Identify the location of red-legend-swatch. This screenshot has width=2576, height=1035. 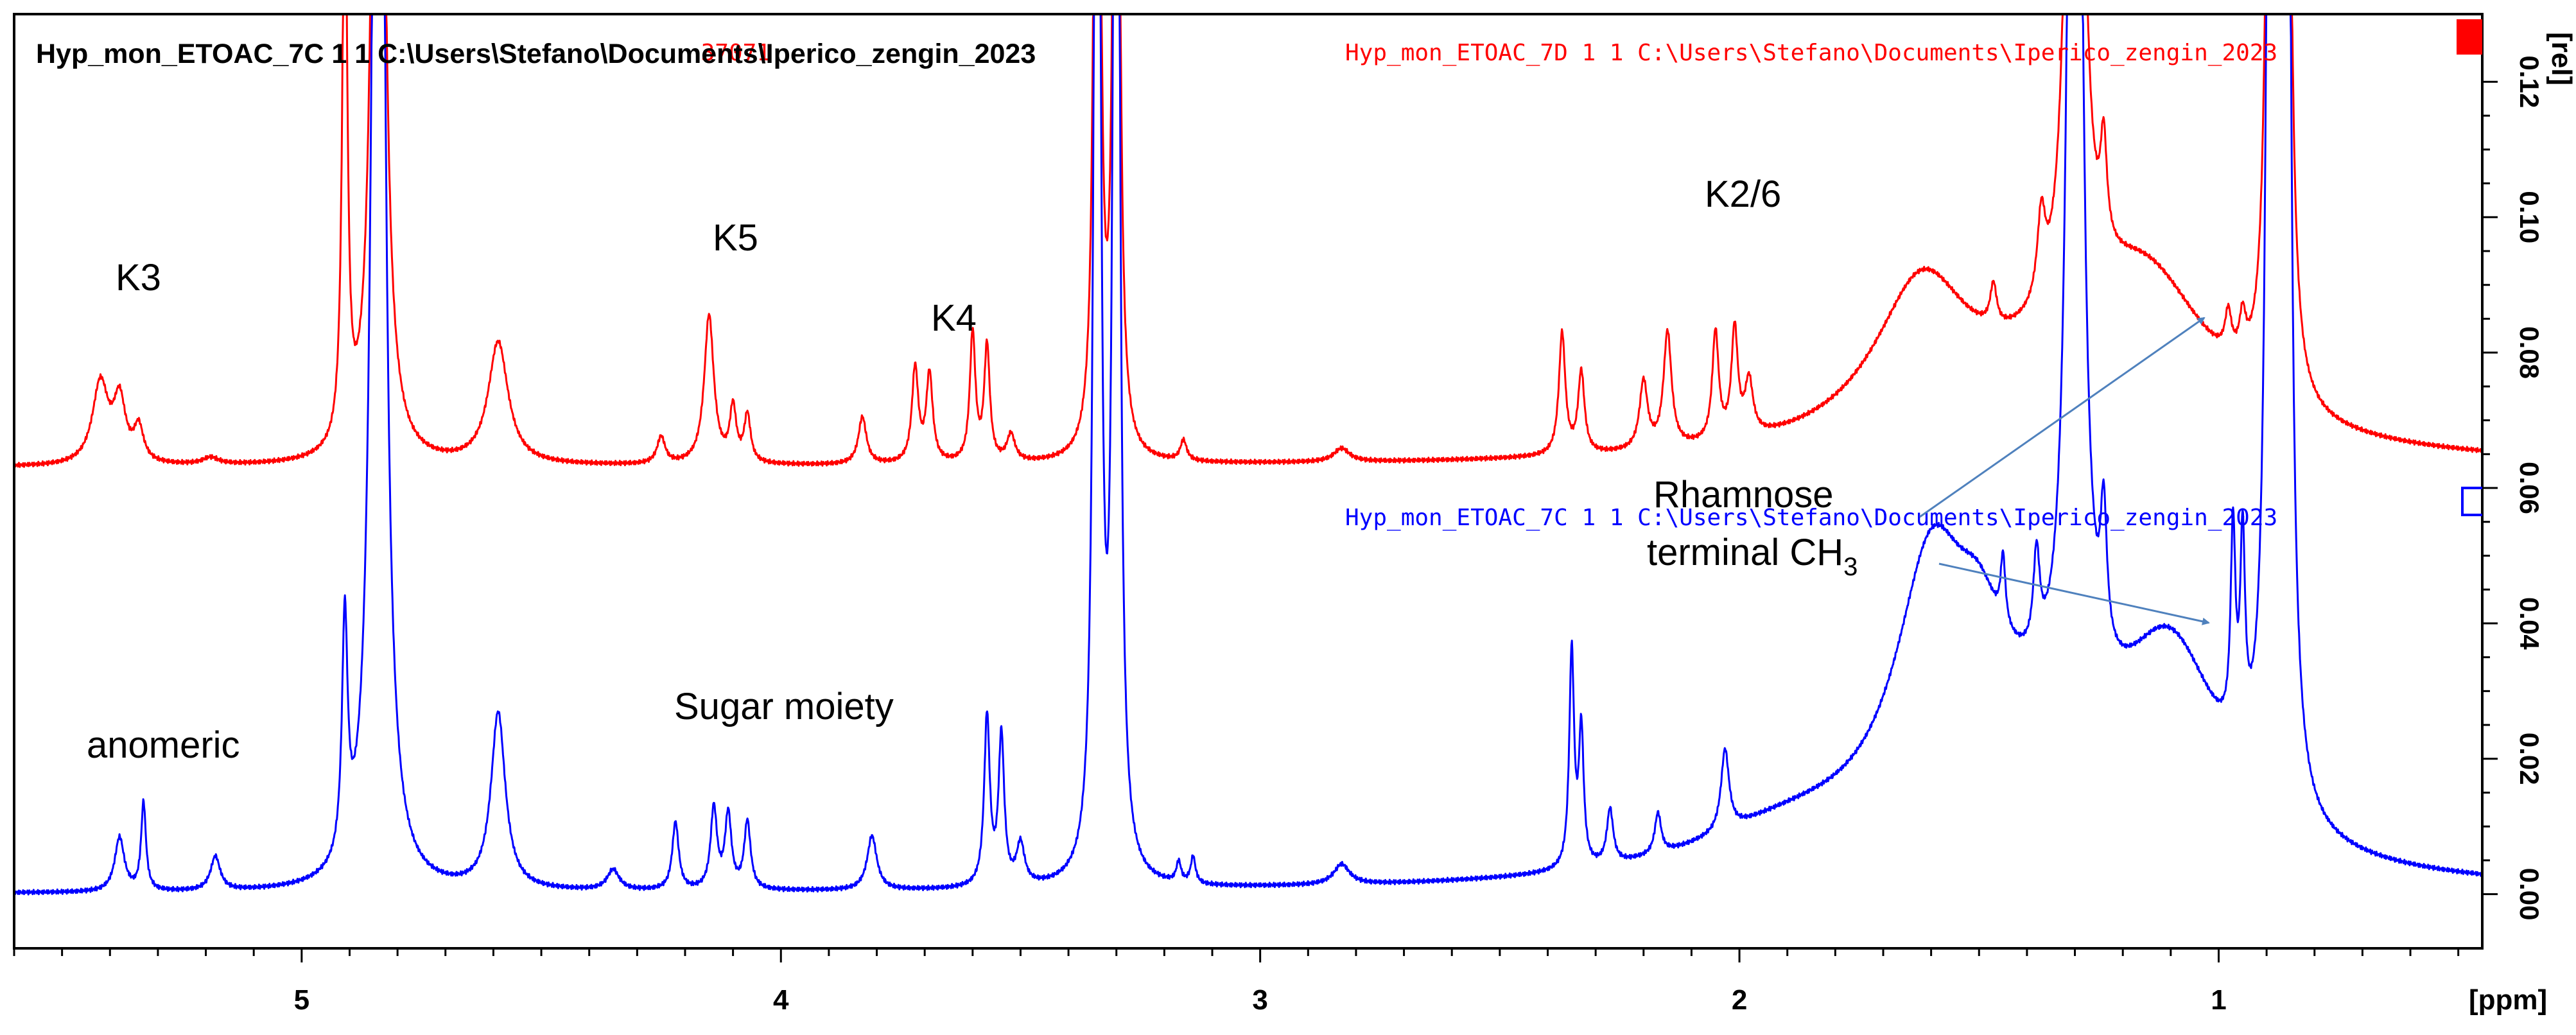
(2469, 37).